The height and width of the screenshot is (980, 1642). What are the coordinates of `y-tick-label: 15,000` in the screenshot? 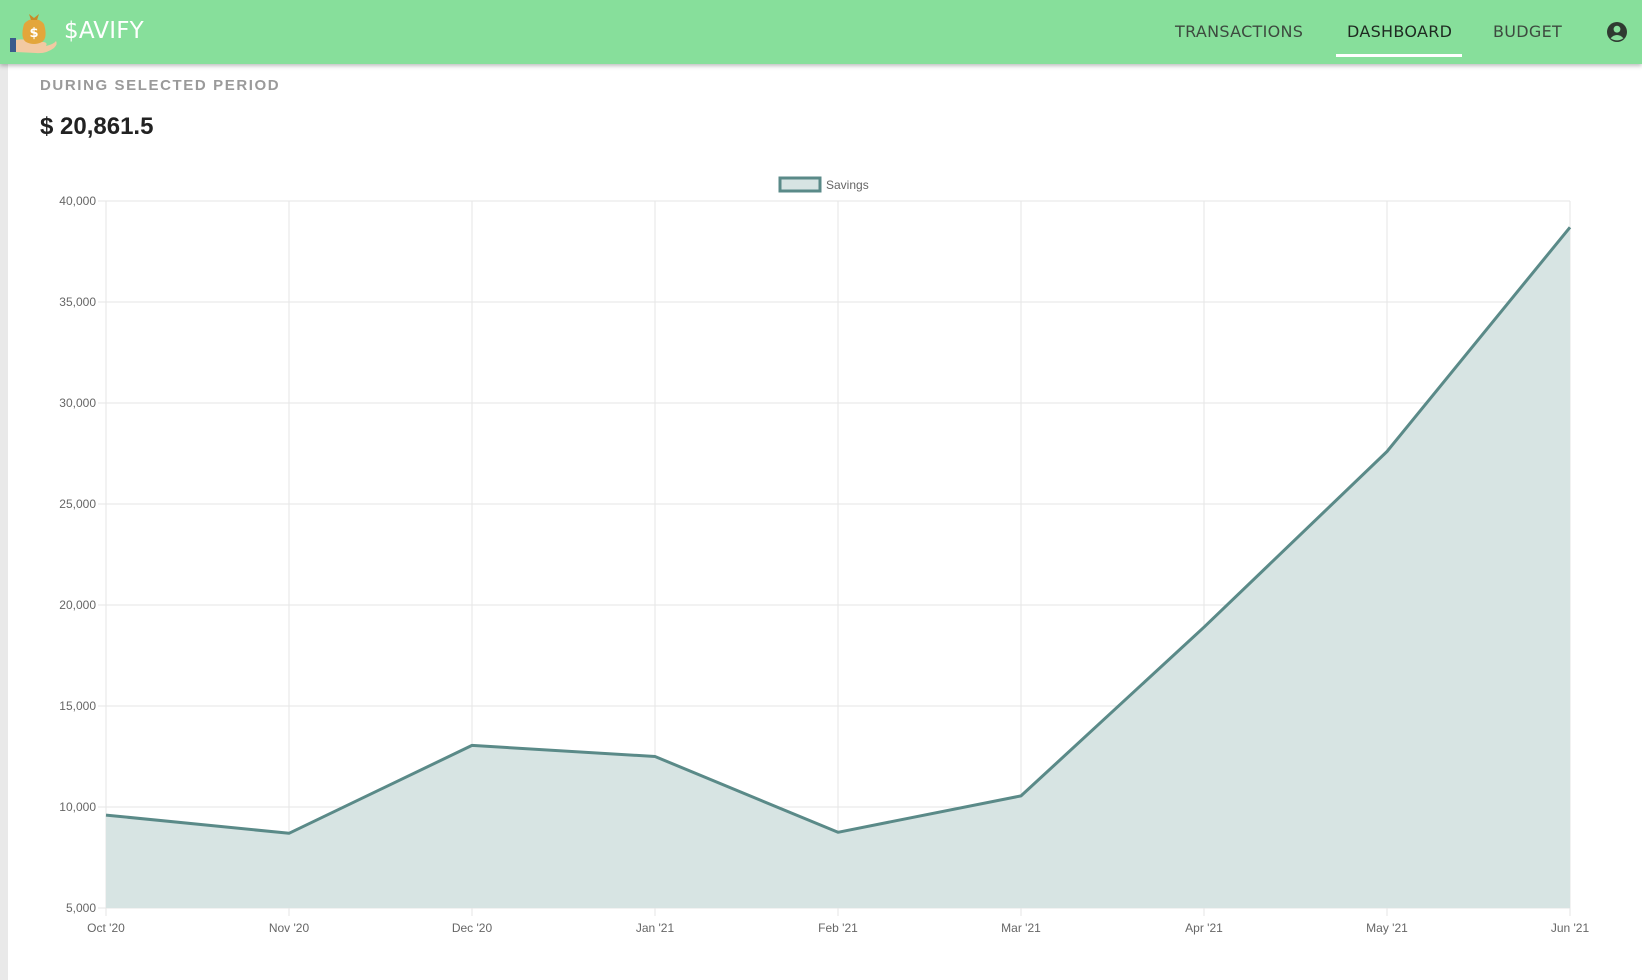 It's located at (77, 706).